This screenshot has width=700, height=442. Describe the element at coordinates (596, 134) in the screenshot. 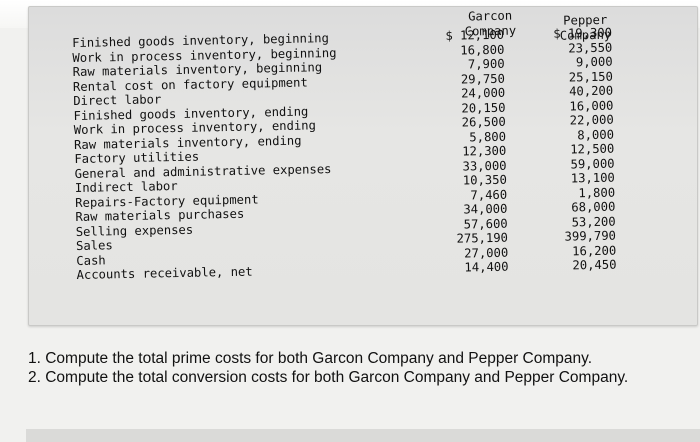

I see `pepper-value: 8,000` at that location.